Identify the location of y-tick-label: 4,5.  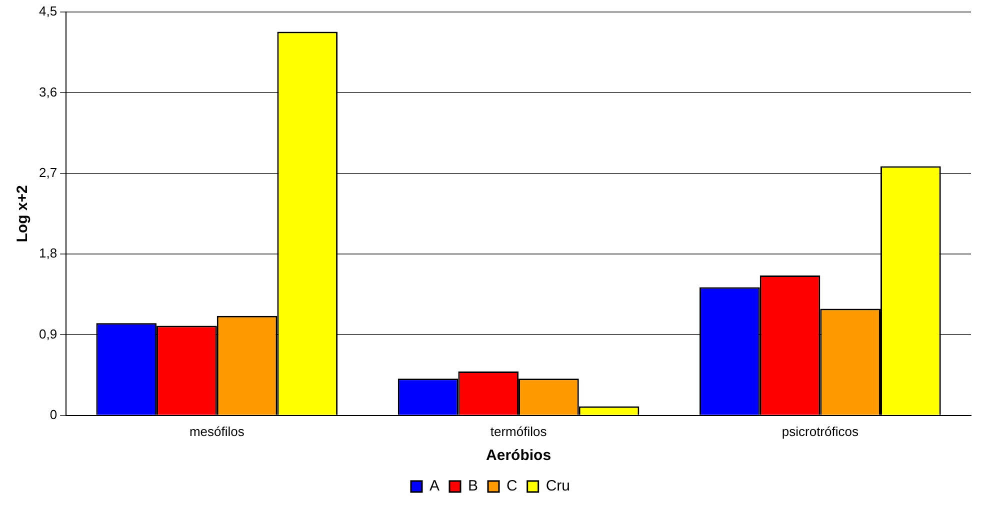
(48, 11).